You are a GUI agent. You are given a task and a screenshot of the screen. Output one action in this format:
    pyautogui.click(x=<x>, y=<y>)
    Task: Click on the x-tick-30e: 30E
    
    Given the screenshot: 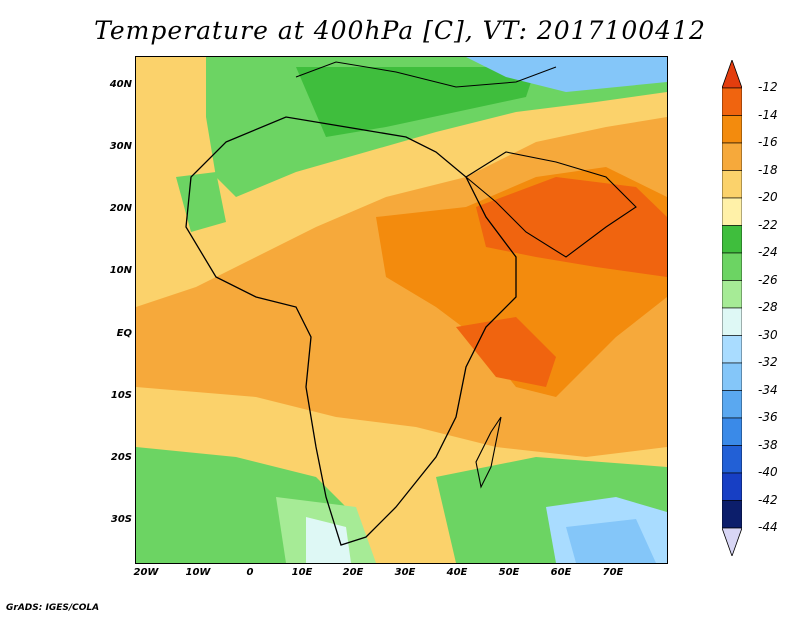 What is the action you would take?
    pyautogui.click(x=405, y=572)
    